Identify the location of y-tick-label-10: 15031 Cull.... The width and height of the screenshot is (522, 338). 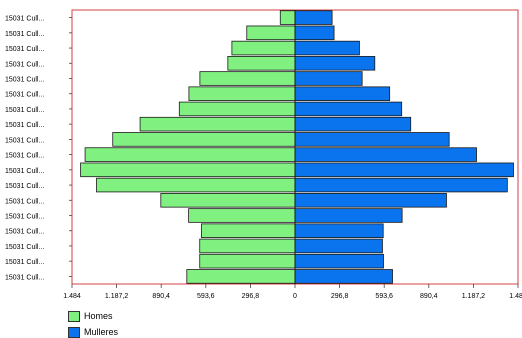
(24, 125).